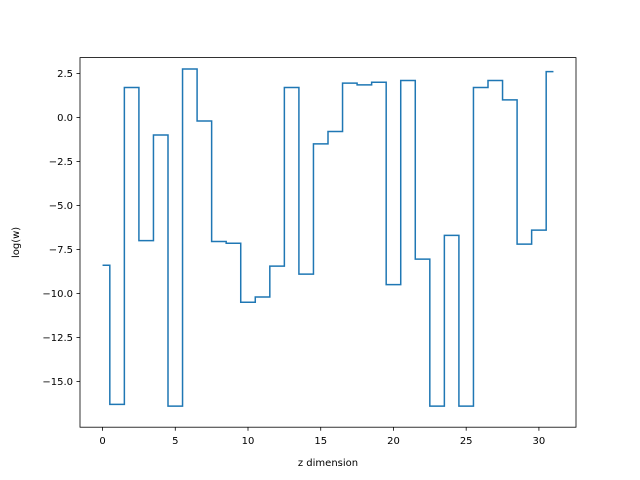 The height and width of the screenshot is (480, 640). I want to click on y-axis-label: log(w), so click(16, 242).